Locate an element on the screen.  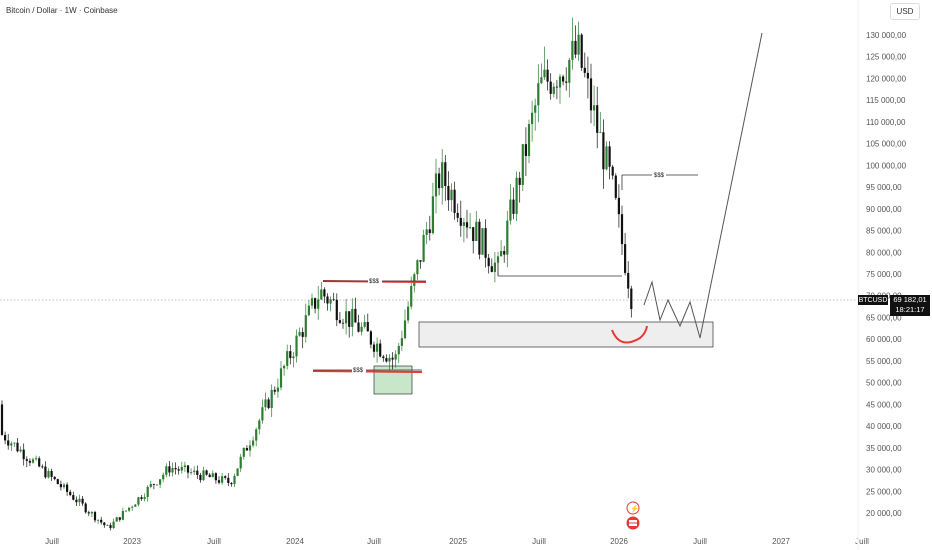
grey-demand-zone is located at coordinates (566, 334).